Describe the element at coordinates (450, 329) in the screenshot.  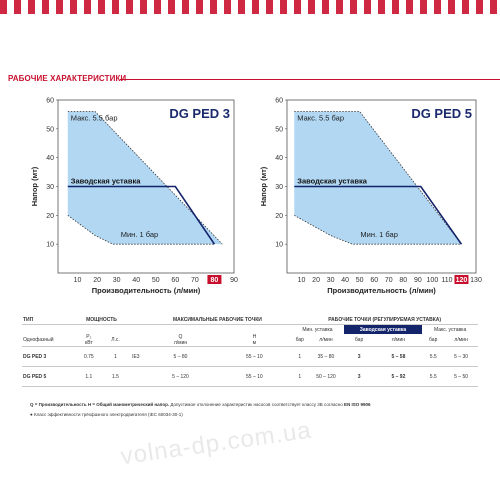
I see `header-max-setting: Макс. уставка` at that location.